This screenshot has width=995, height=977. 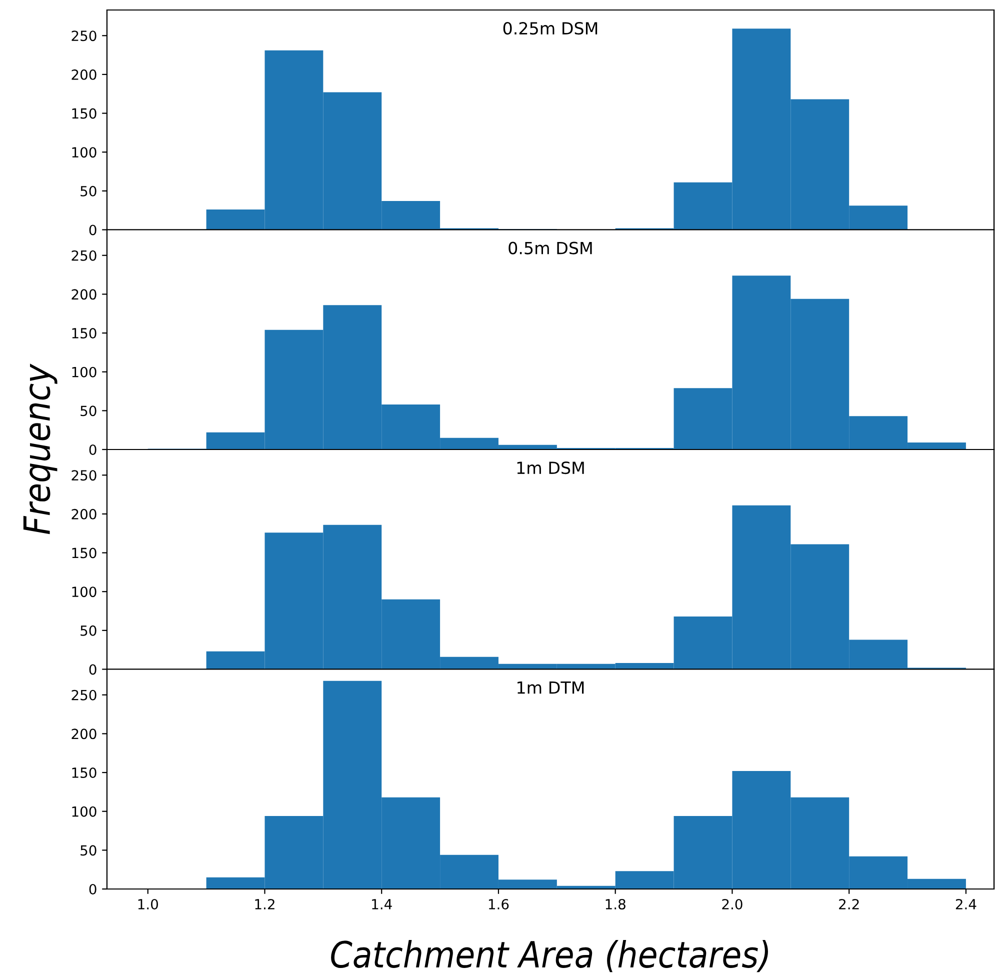 What do you see at coordinates (550, 248) in the screenshot?
I see `text: 0.5m DSM` at bounding box center [550, 248].